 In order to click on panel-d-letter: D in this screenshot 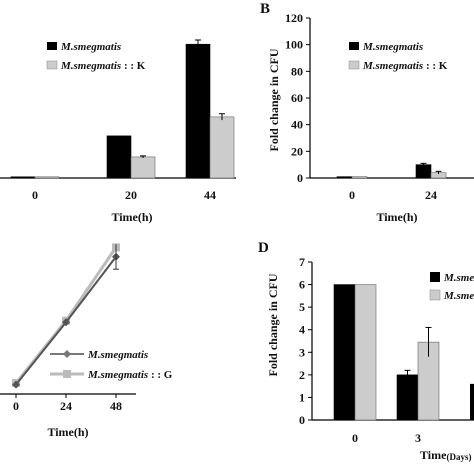, I will do `click(263, 248)`.